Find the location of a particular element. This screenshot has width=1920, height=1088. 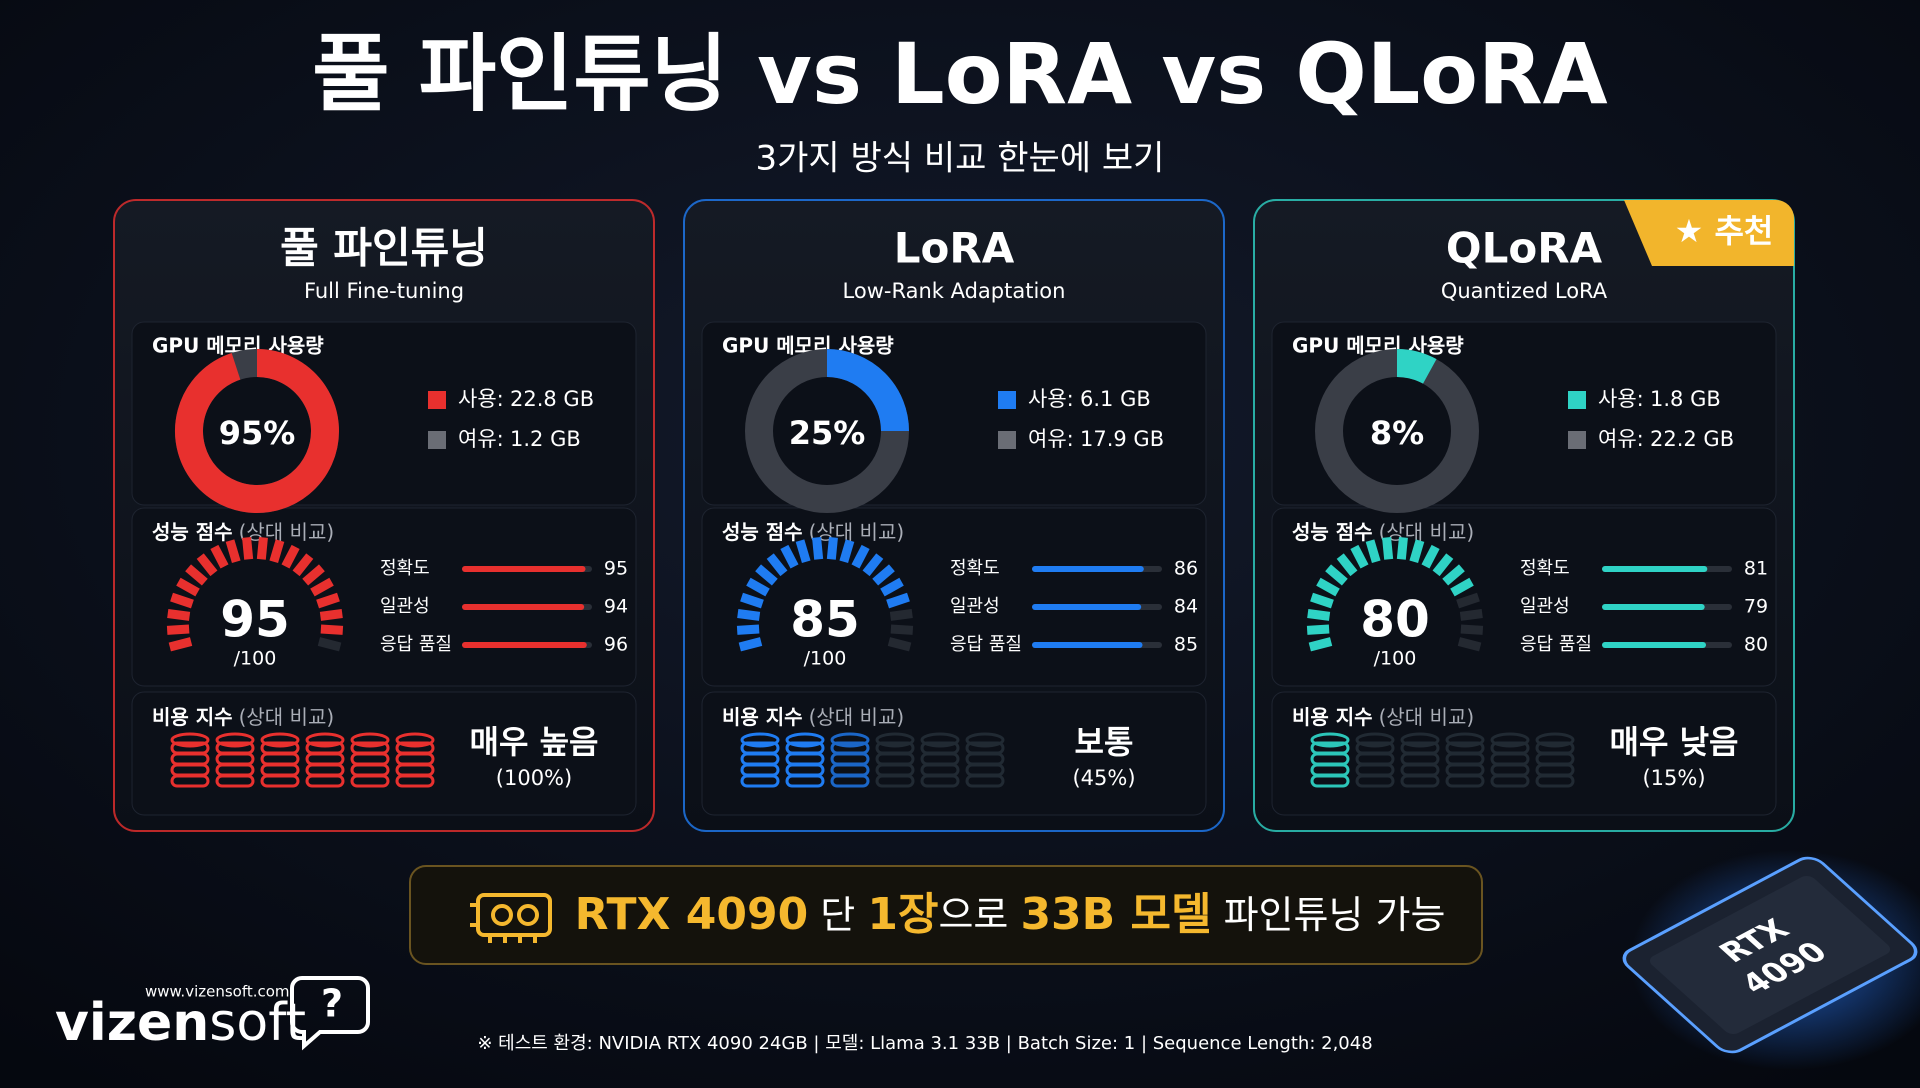

panel is located at coordinates (954, 753).